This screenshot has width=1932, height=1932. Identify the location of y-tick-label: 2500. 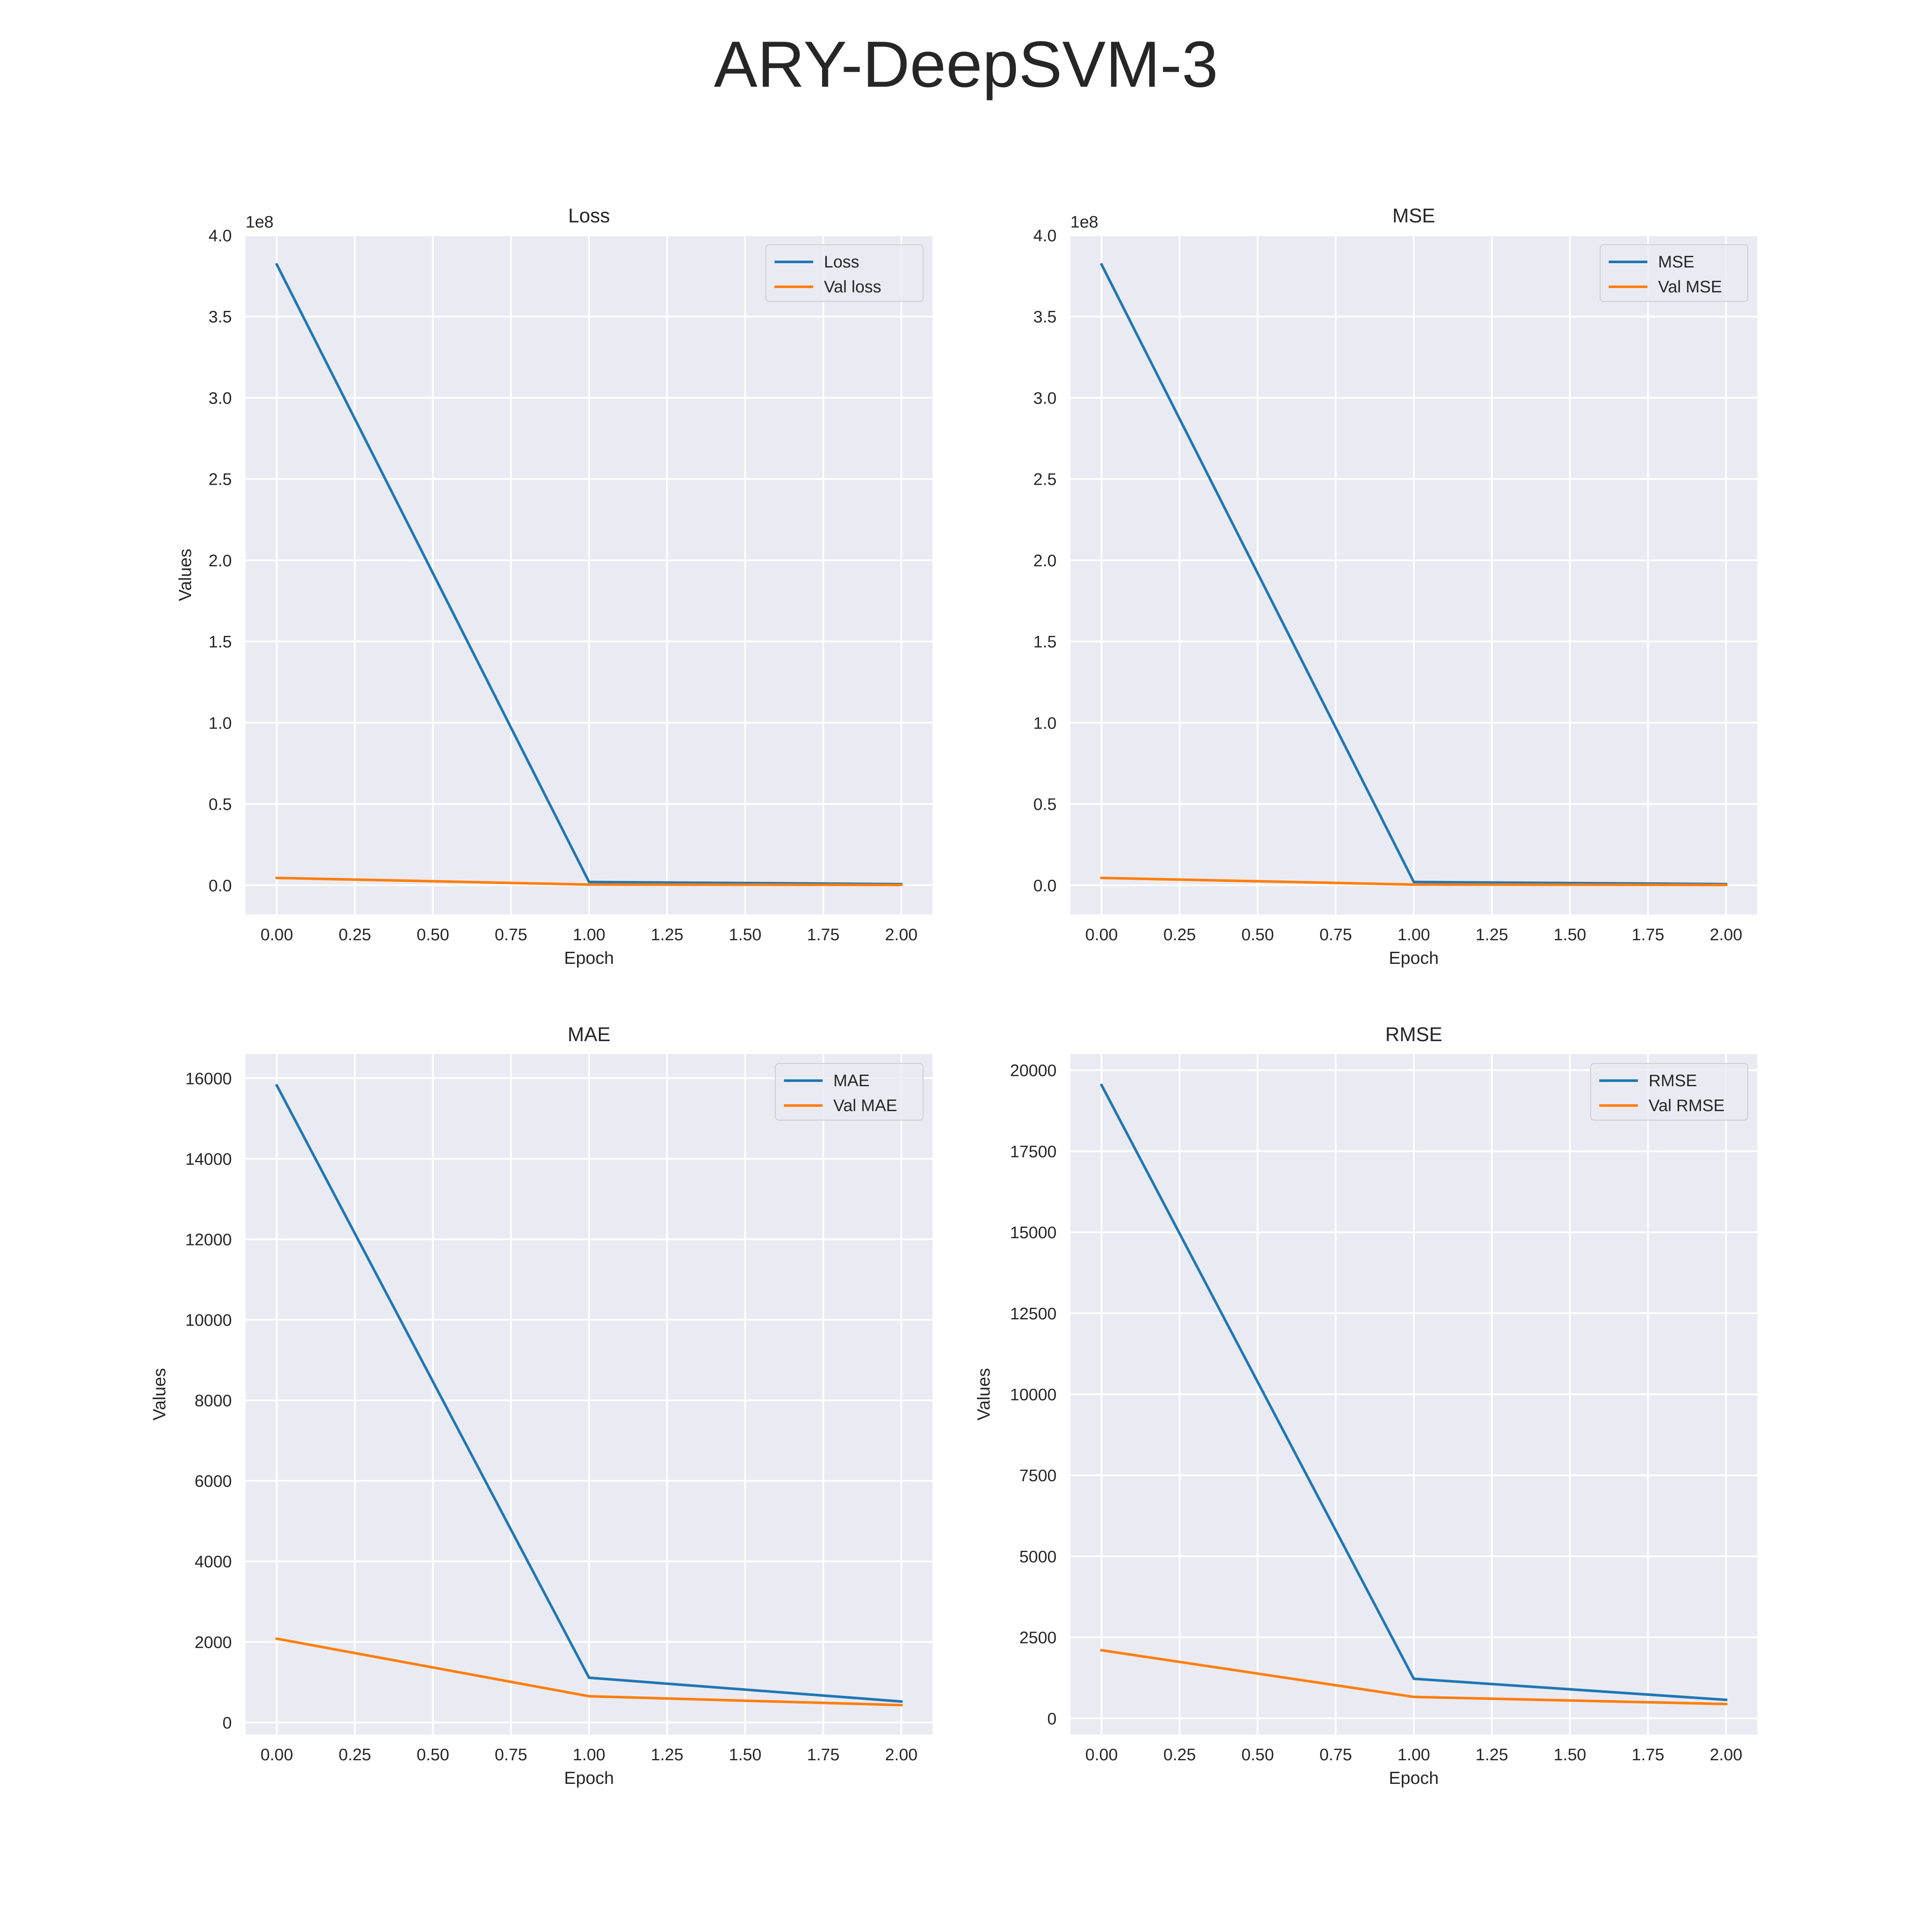
(1038, 1638).